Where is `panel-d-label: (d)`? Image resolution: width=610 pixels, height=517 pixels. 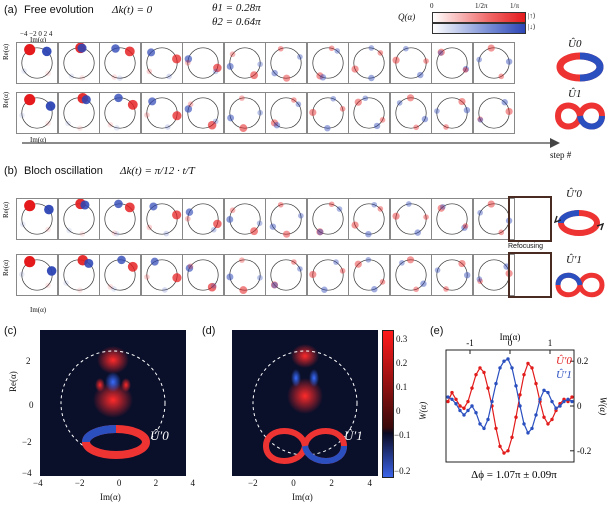
panel-d-label: (d) is located at coordinates (209, 331).